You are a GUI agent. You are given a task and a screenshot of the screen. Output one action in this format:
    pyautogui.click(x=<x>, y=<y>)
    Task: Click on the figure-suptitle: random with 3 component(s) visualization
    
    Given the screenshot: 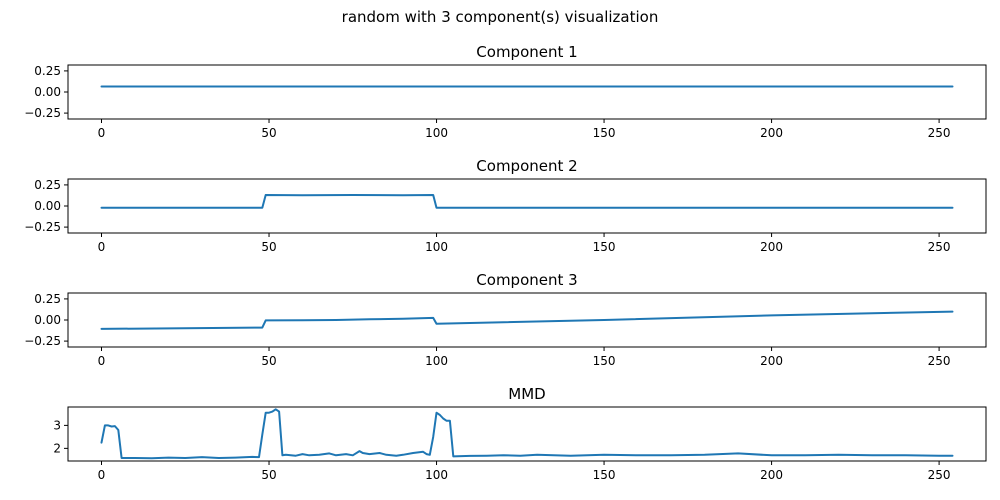 What is the action you would take?
    pyautogui.click(x=500, y=17)
    